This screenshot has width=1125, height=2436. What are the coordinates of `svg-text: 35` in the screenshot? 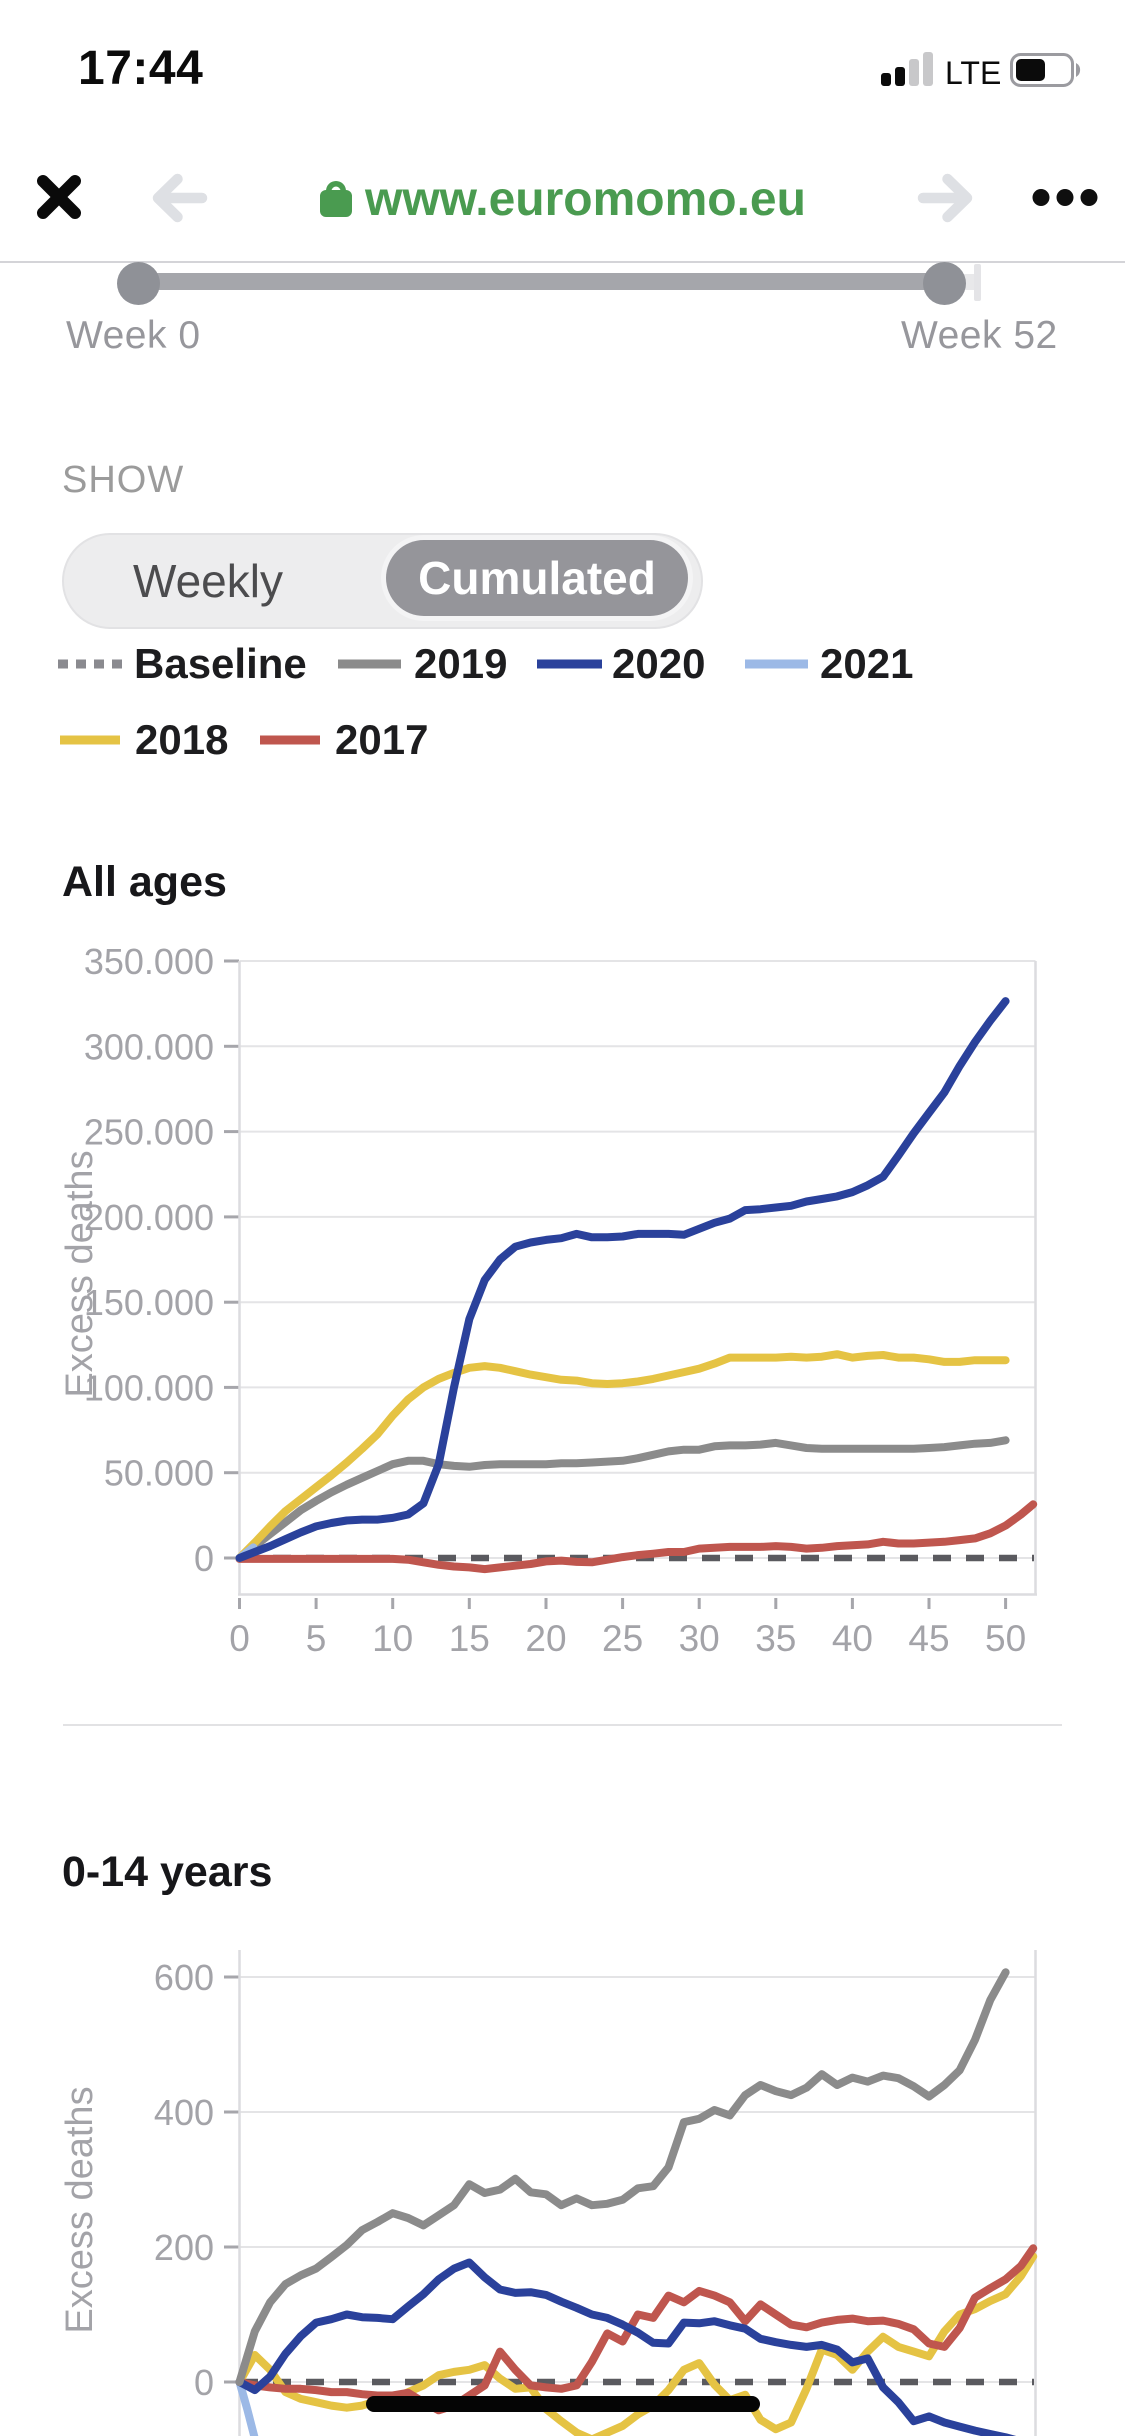 It's located at (775, 1638).